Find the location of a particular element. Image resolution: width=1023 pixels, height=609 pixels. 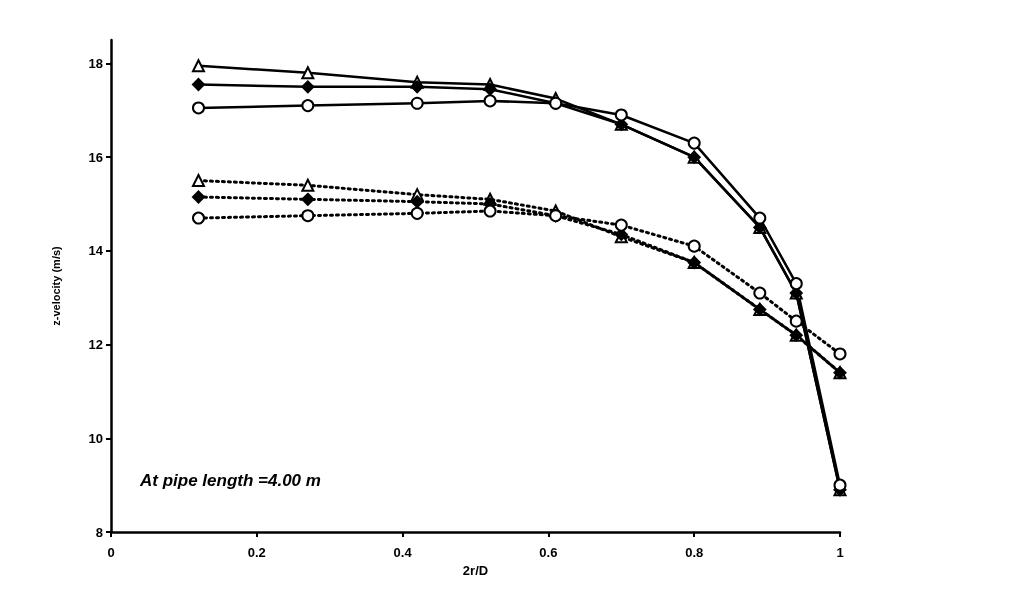

y-tick-label: 16 is located at coordinates (95, 157).